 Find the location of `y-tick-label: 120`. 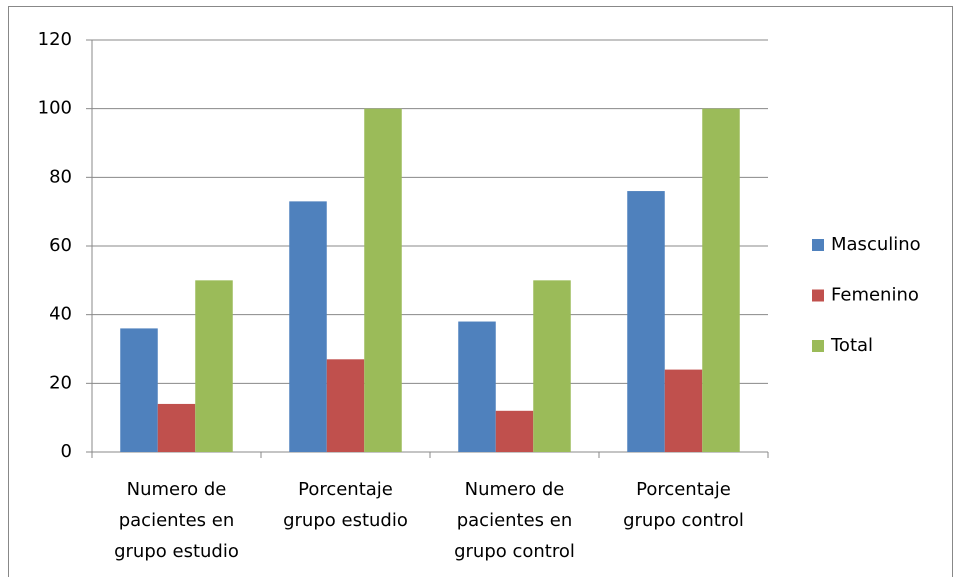

y-tick-label: 120 is located at coordinates (55, 39).